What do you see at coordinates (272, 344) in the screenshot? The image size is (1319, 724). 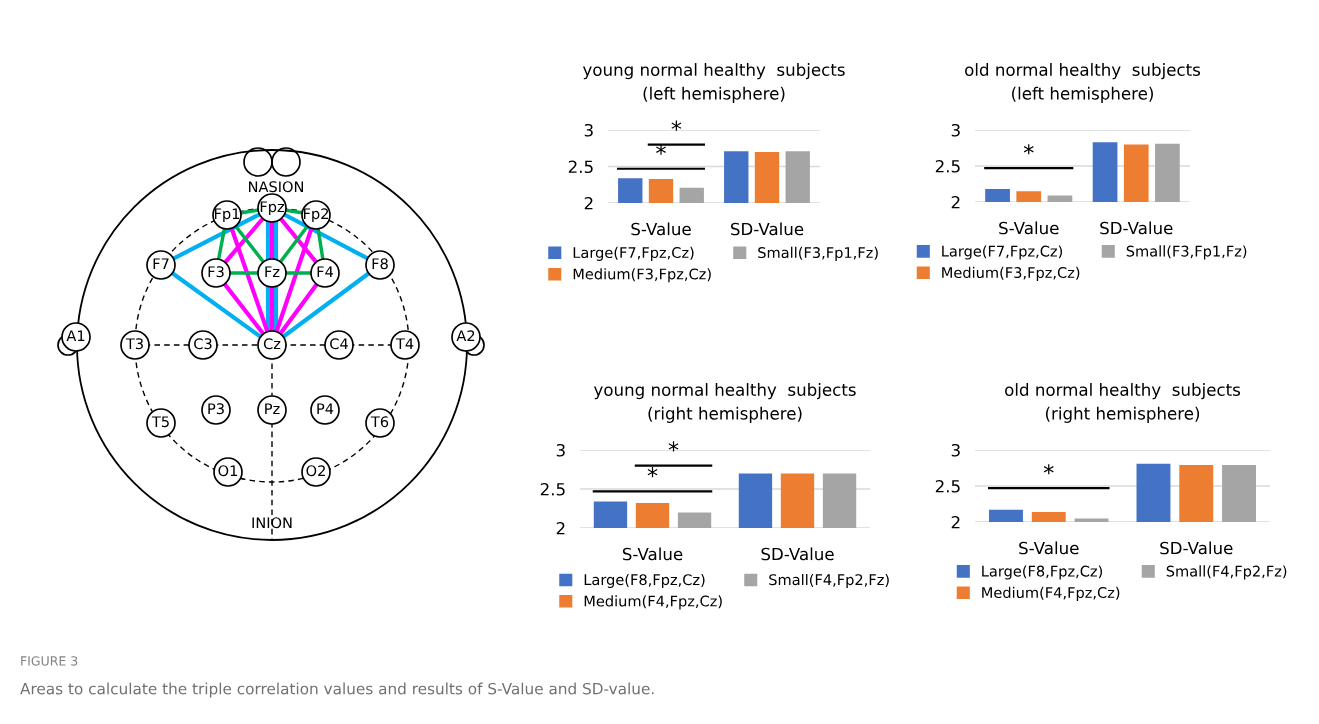 I see `text: Cz` at bounding box center [272, 344].